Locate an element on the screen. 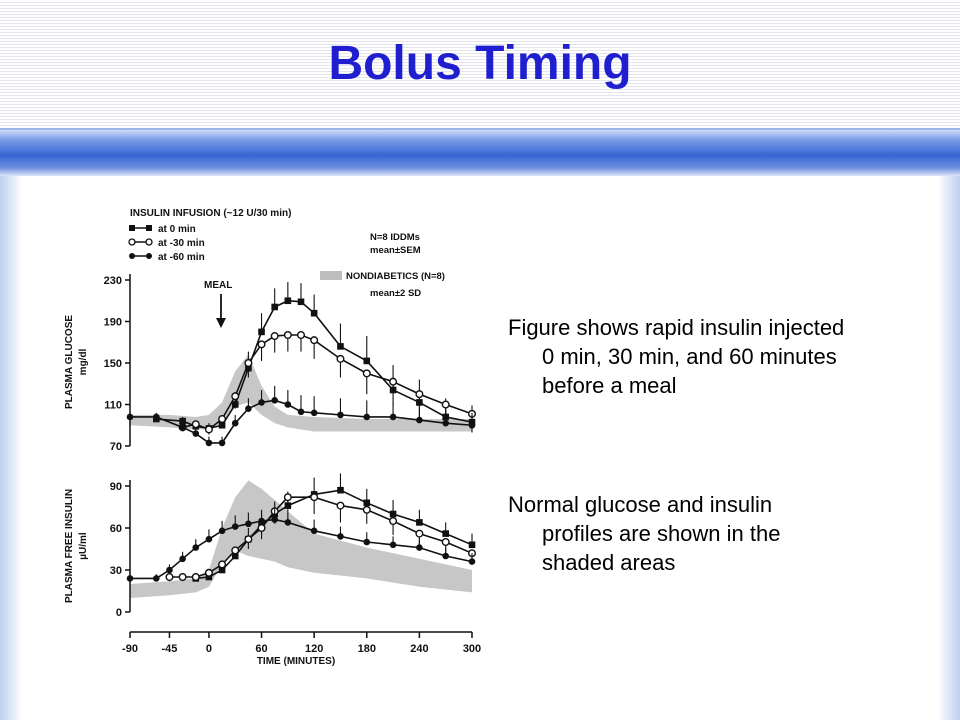 The width and height of the screenshot is (960, 720). stat-annotation: mean±SEM is located at coordinates (395, 250).